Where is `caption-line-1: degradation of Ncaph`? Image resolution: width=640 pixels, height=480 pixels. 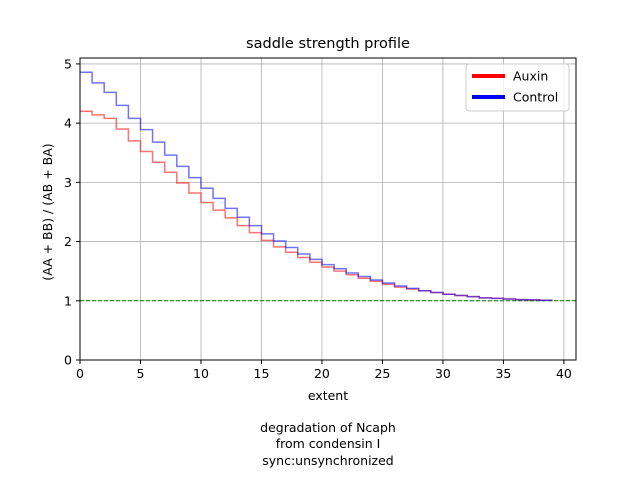 caption-line-1: degradation of Ncaph is located at coordinates (328, 427).